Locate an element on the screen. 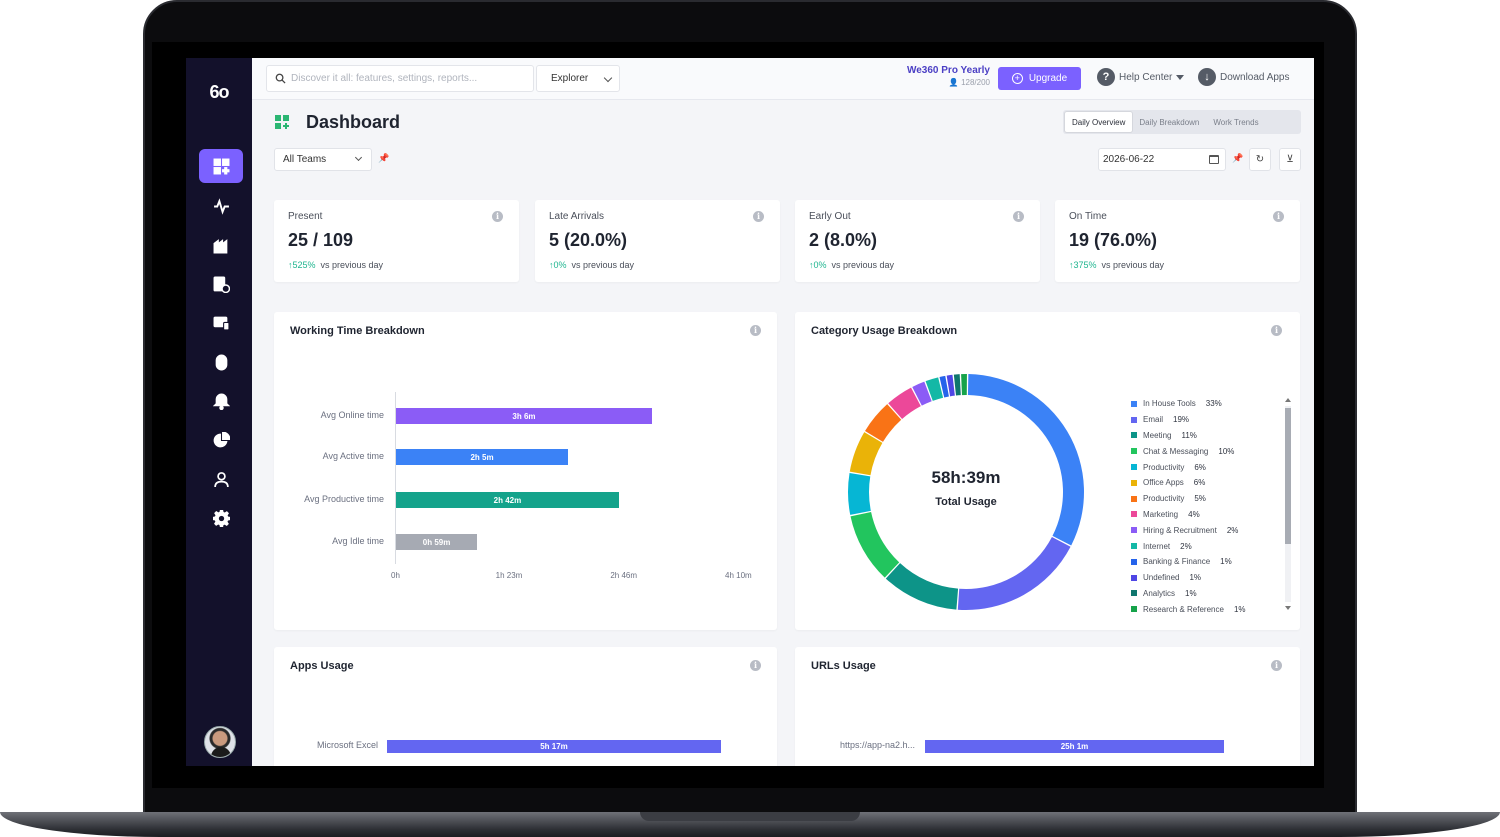 Image resolution: width=1500 pixels, height=837 pixels. search-input is located at coordinates (406, 78).